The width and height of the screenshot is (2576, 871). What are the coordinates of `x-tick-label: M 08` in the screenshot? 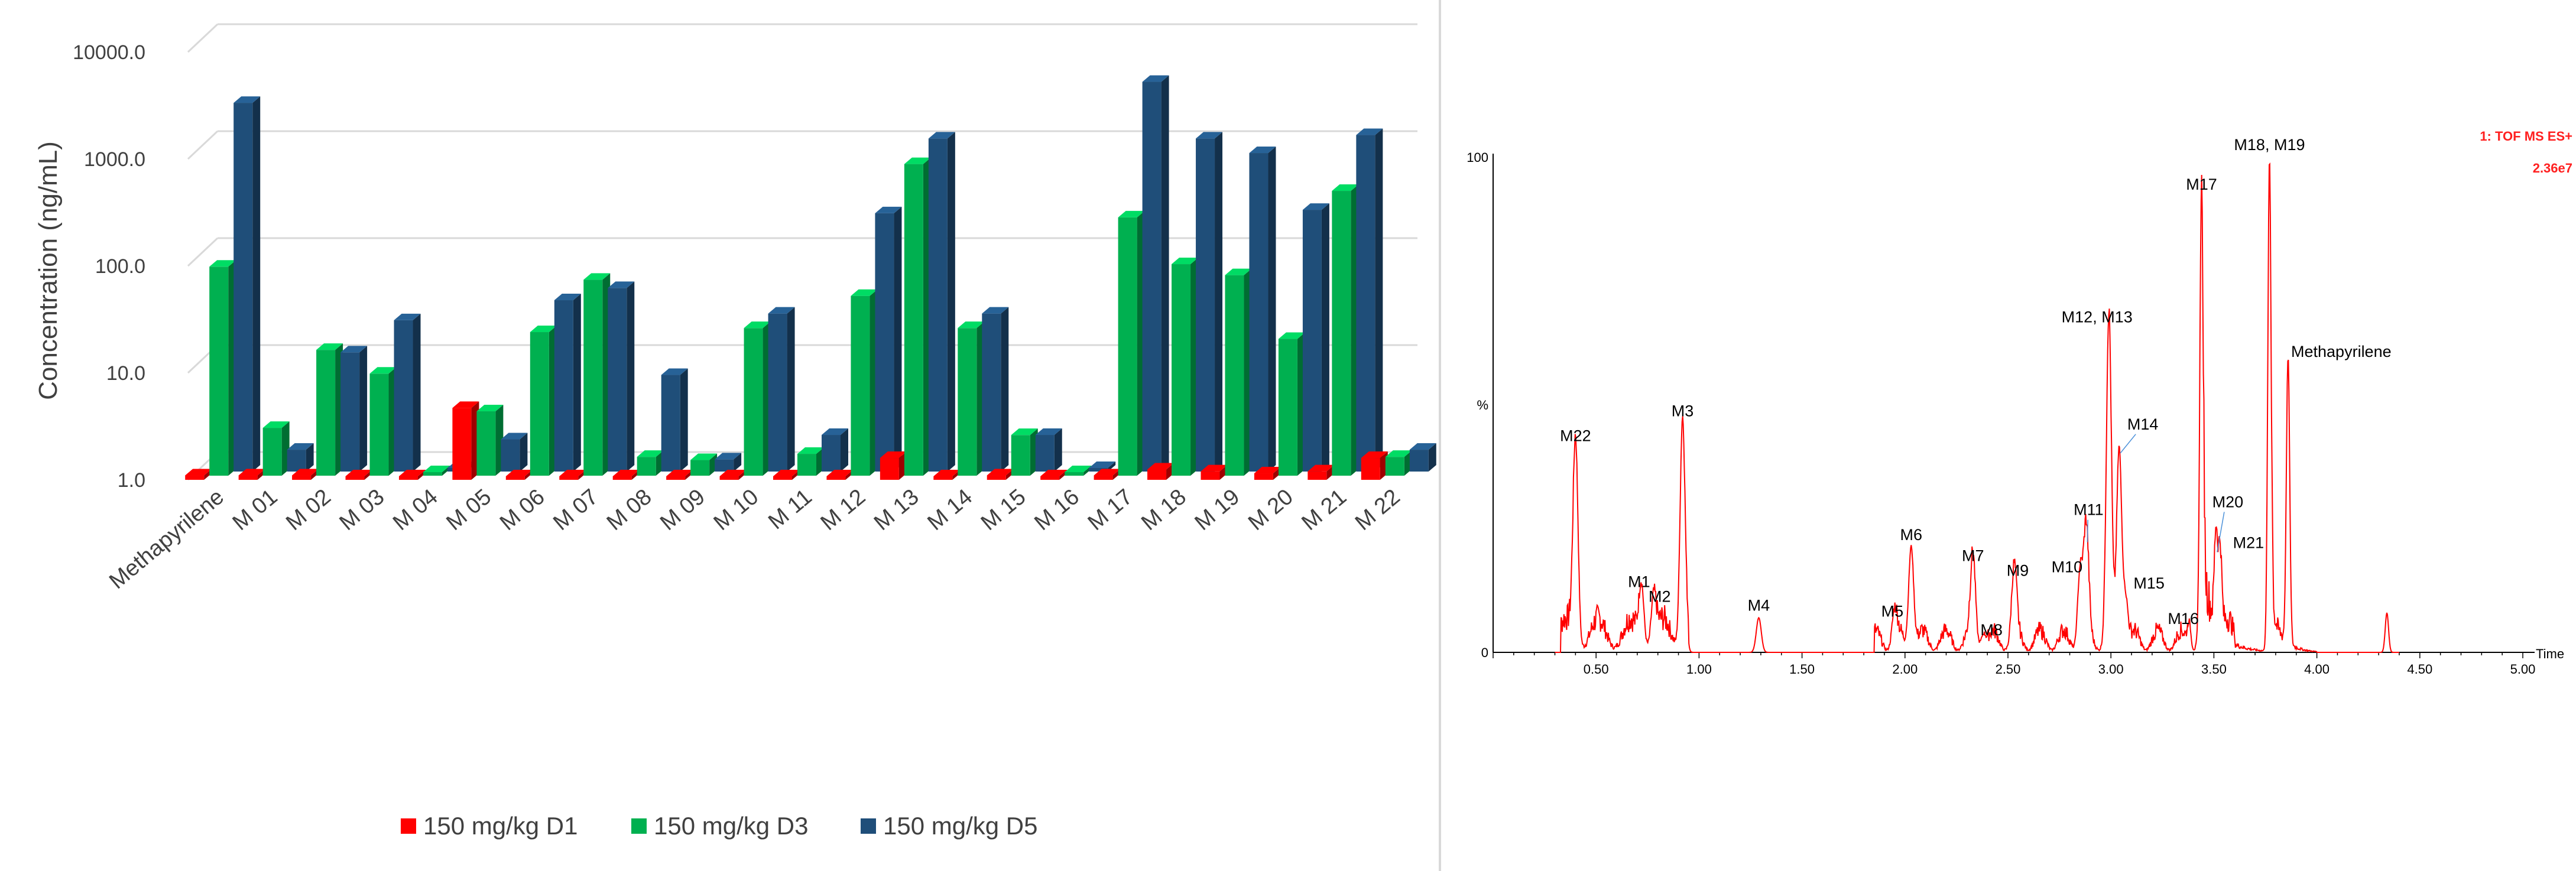 It's located at (629, 510).